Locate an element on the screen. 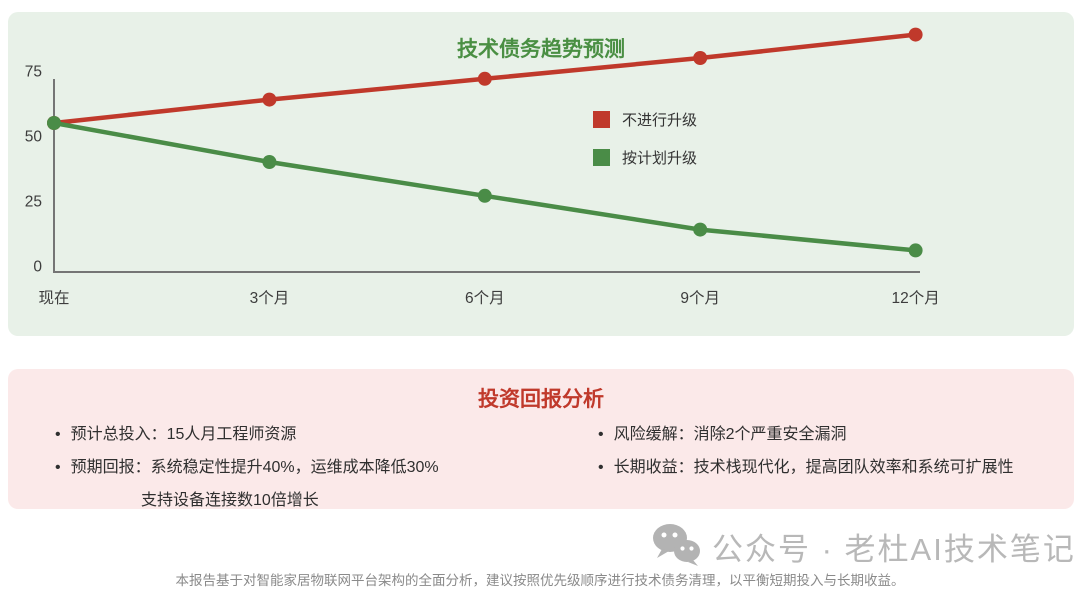 The image size is (1080, 595). chart-title: 技术债务趋势预测 is located at coordinates (541, 49).